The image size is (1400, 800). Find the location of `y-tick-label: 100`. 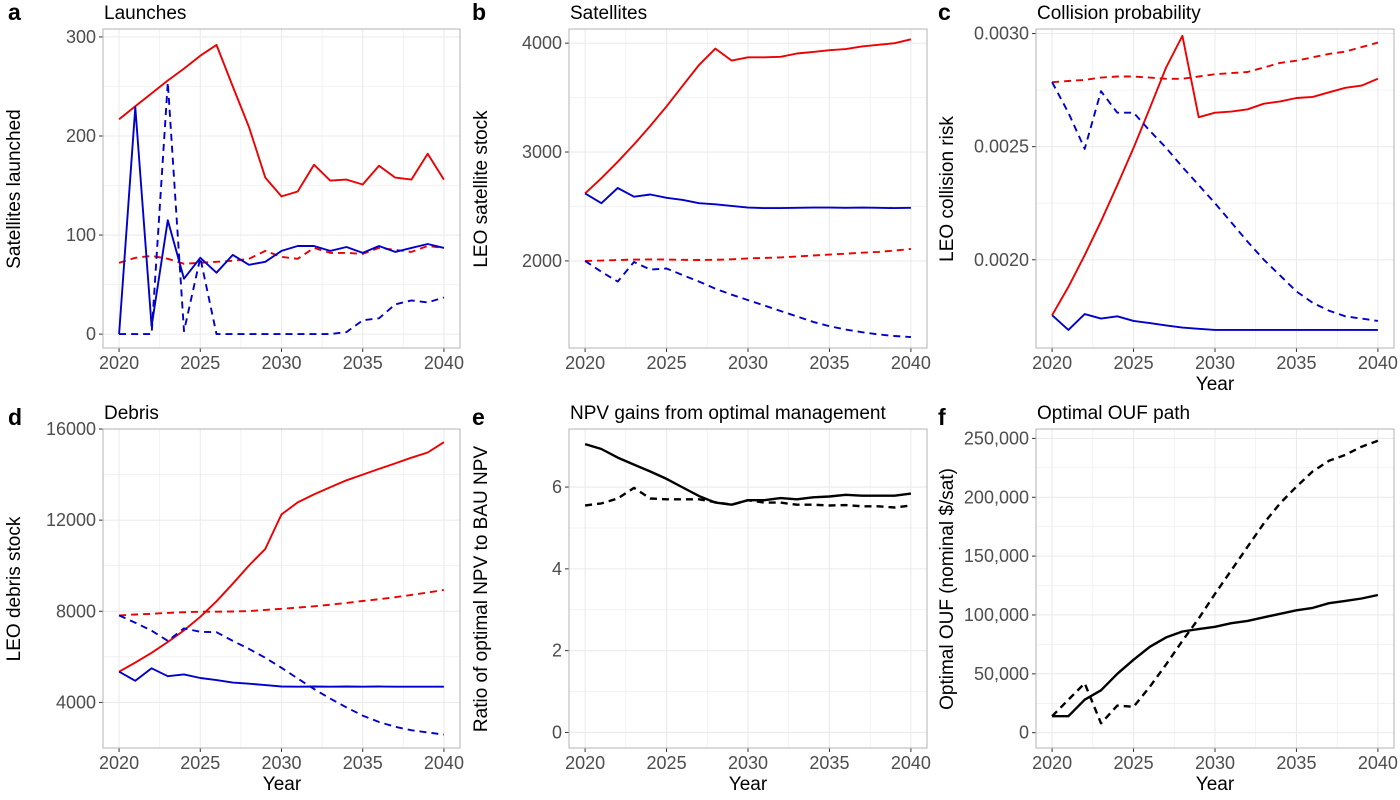

y-tick-label: 100 is located at coordinates (81, 235).